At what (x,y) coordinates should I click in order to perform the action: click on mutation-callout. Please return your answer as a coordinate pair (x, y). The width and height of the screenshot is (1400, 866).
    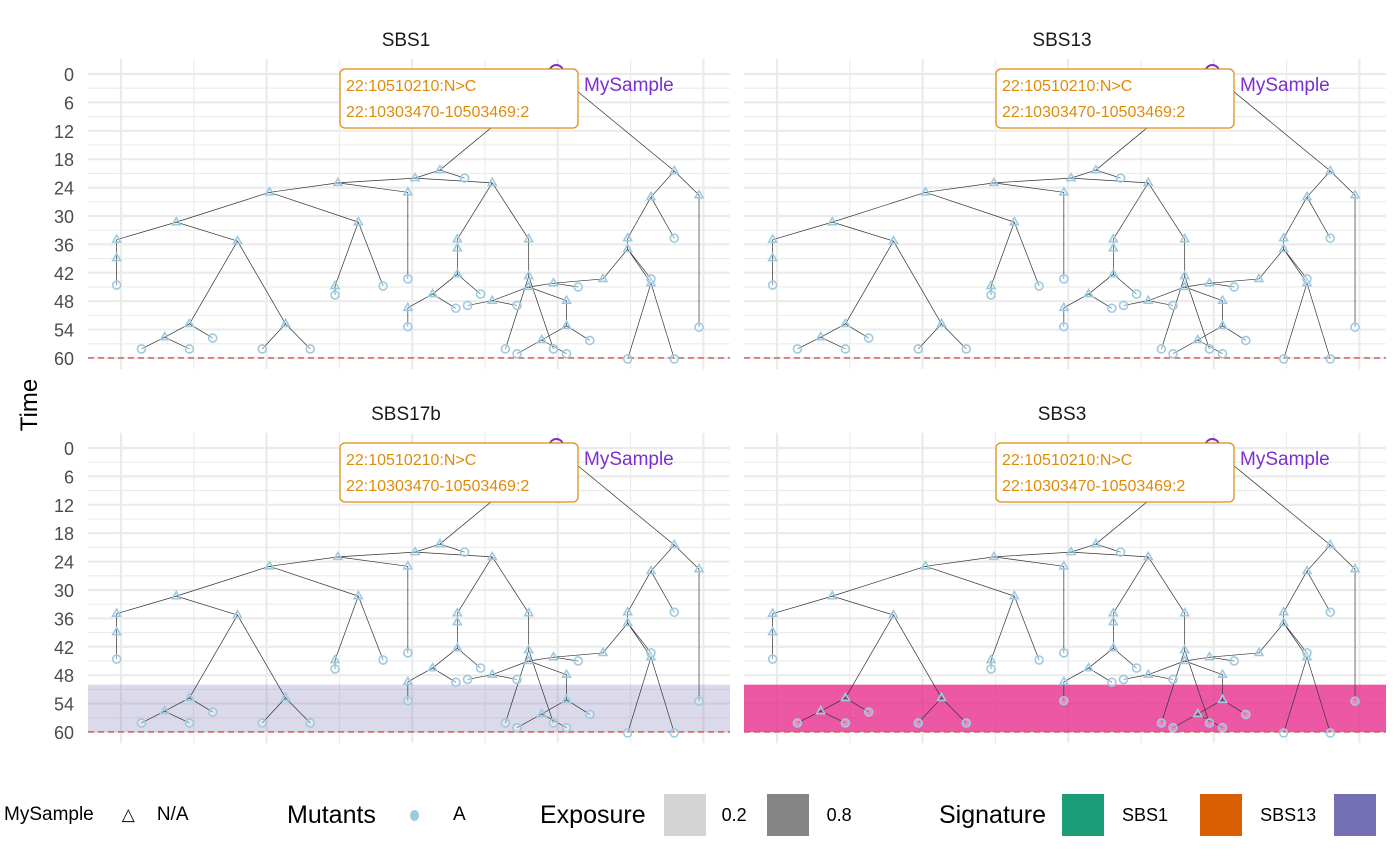
    Looking at the image, I should click on (459, 98).